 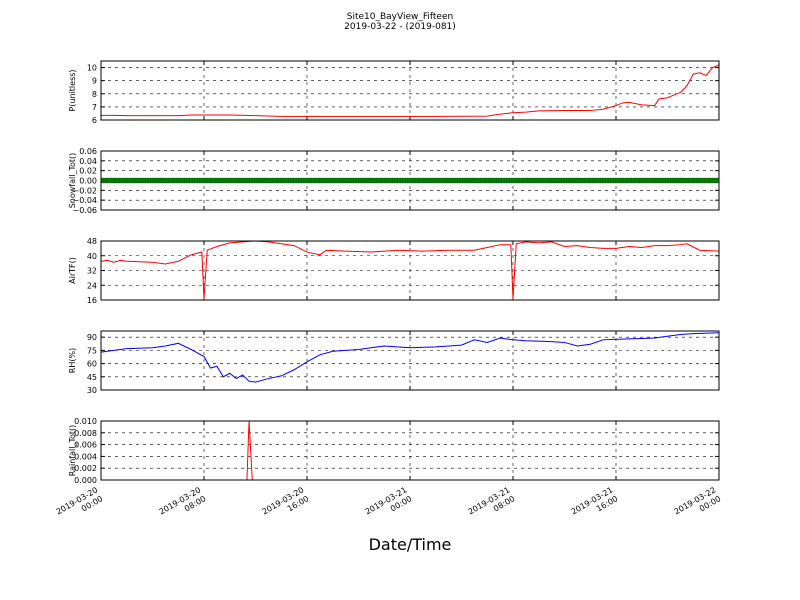 I want to click on y-tick-label: 0.00, so click(x=88, y=181).